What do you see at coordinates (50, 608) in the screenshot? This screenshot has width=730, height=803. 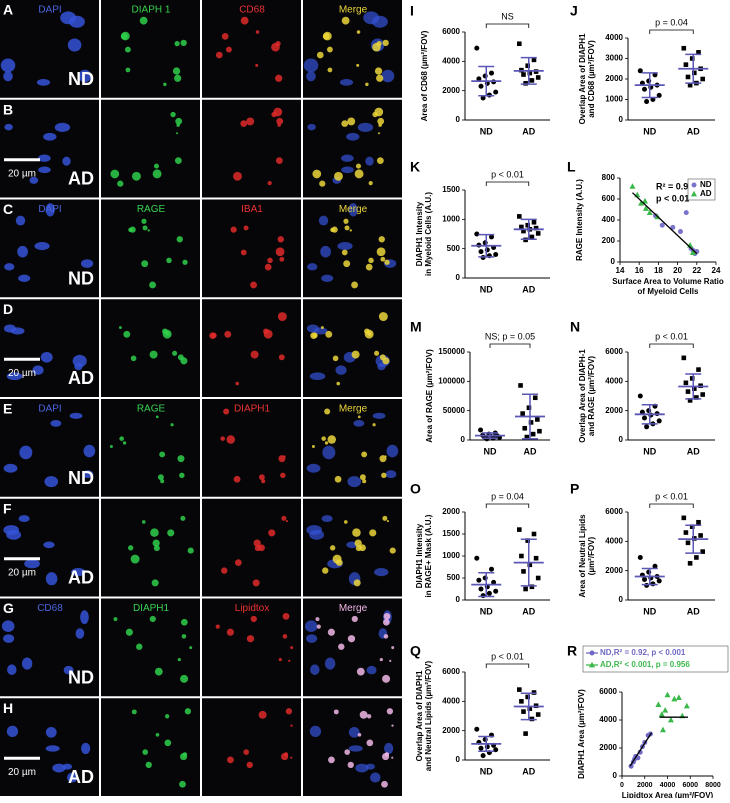 I see `channel-label: CD68` at bounding box center [50, 608].